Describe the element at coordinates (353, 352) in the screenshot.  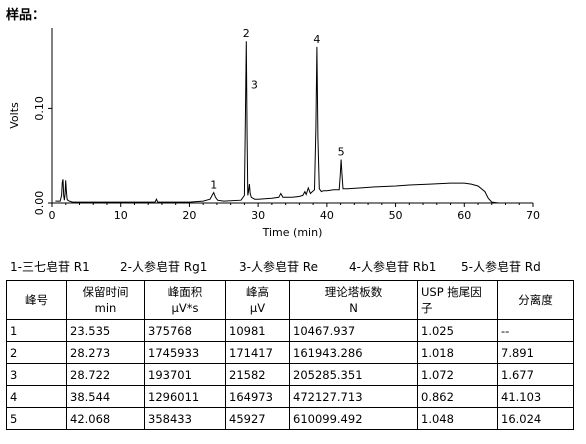
I see `cell-theoretical-plates: 161943.286` at that location.